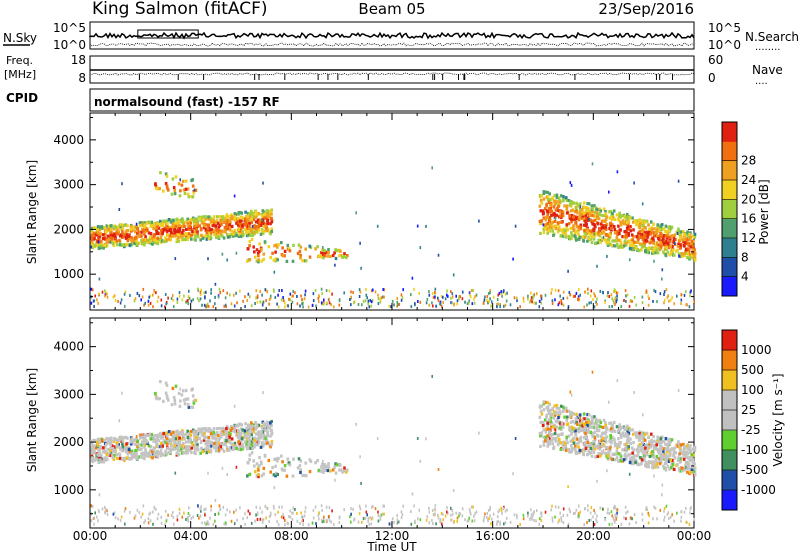 Image resolution: width=800 pixels, height=554 pixels. What do you see at coordinates (764, 211) in the screenshot?
I see `power-colorbar-label: Power [dB]` at bounding box center [764, 211].